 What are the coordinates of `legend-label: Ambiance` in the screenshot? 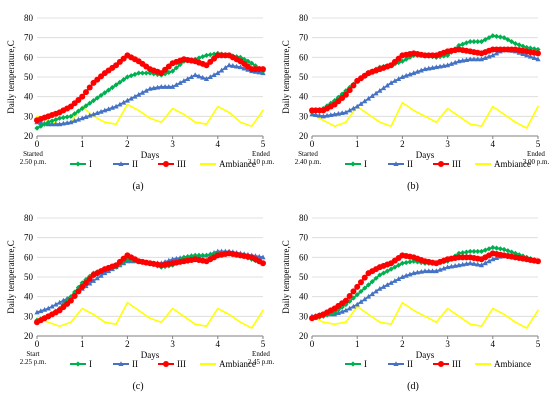 It's located at (237, 364).